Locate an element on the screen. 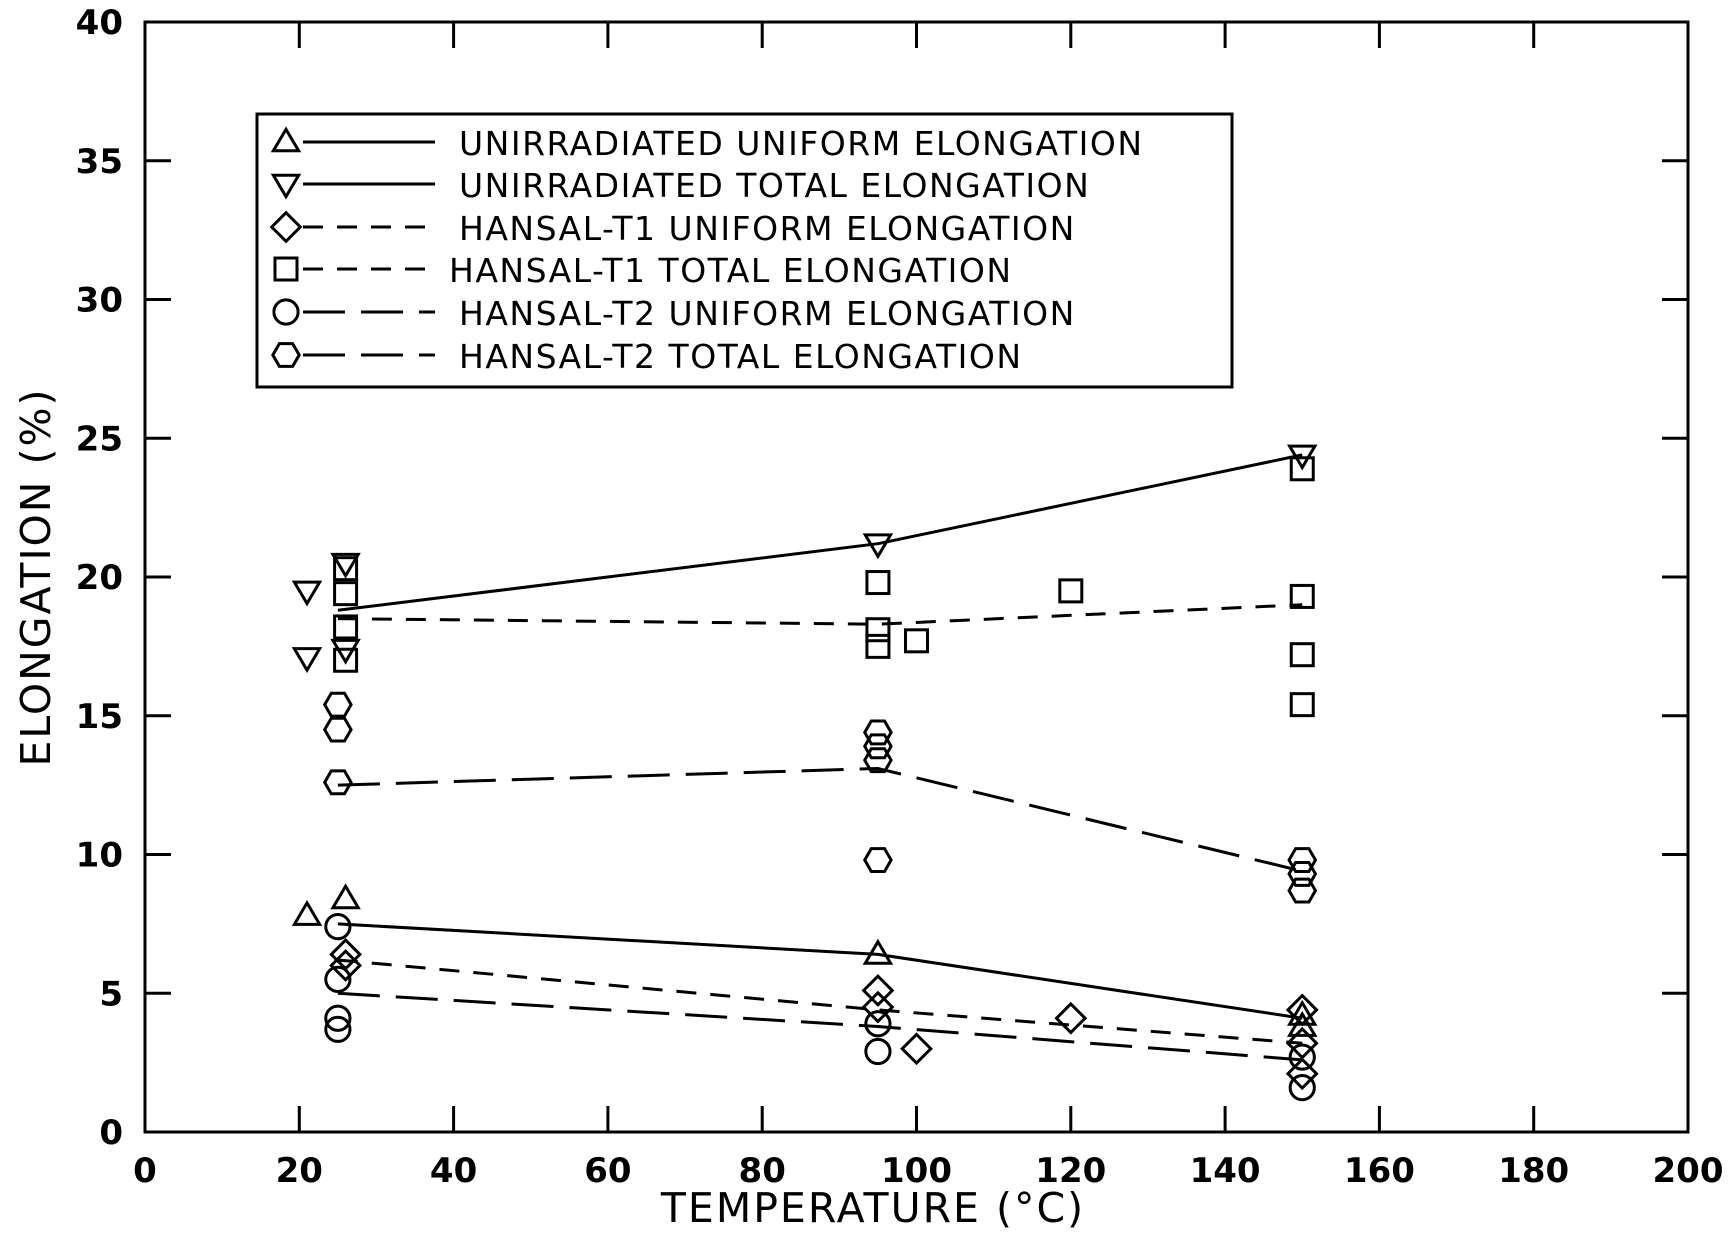  y-tick-label: 15 is located at coordinates (99, 717).